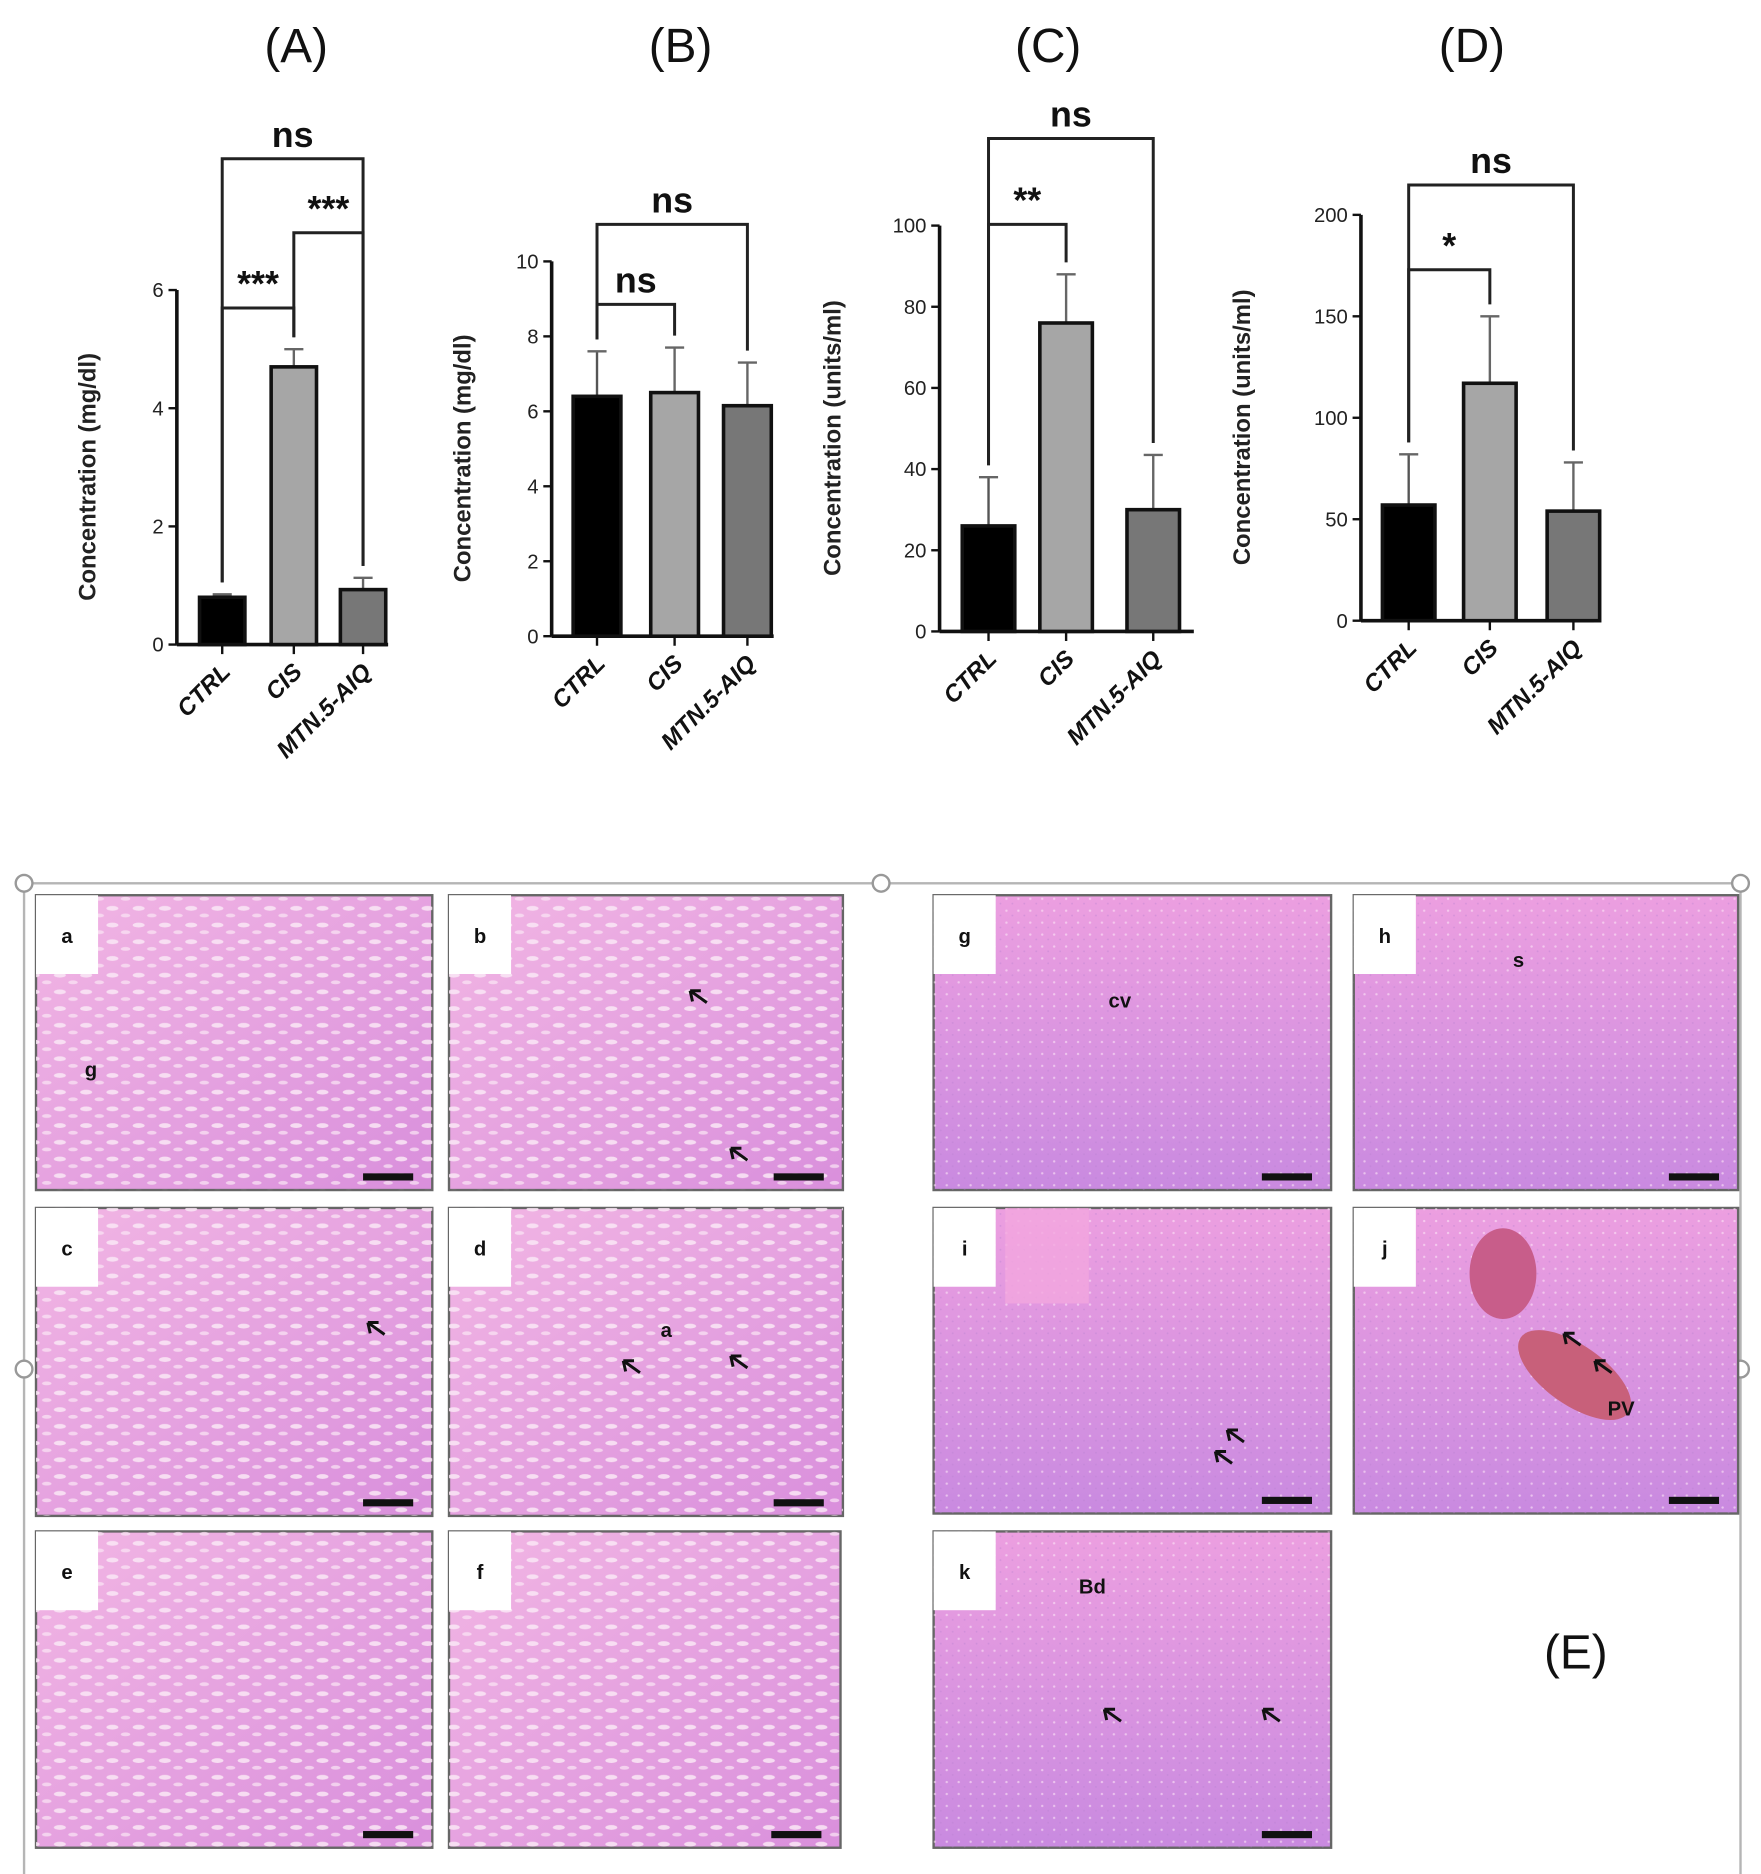  I want to click on structure-annotation: g, so click(91, 1071).